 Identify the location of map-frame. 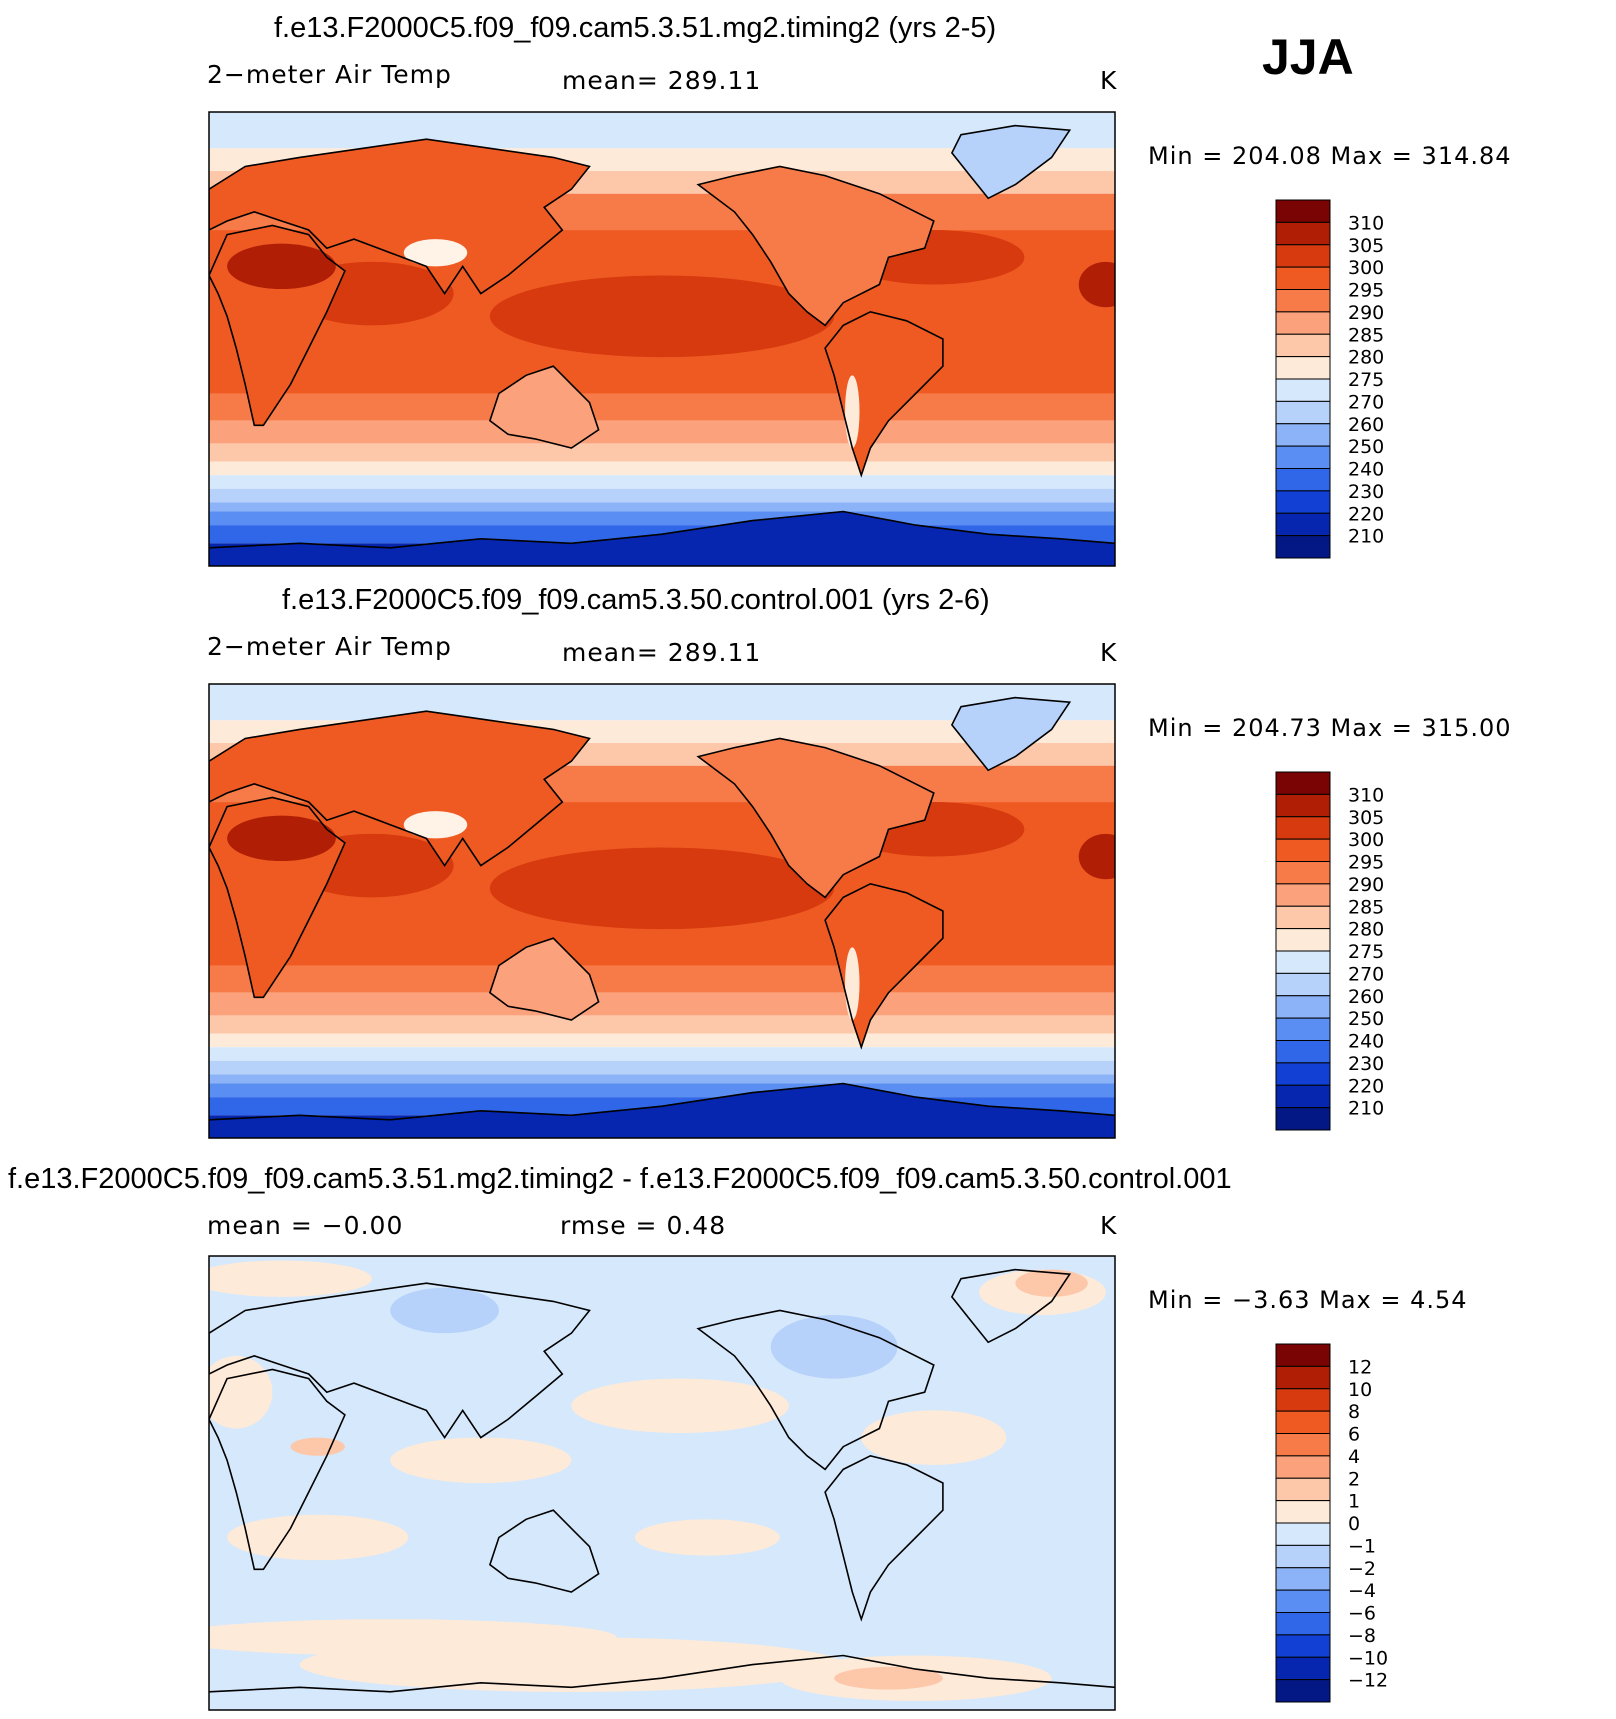
(662, 1483).